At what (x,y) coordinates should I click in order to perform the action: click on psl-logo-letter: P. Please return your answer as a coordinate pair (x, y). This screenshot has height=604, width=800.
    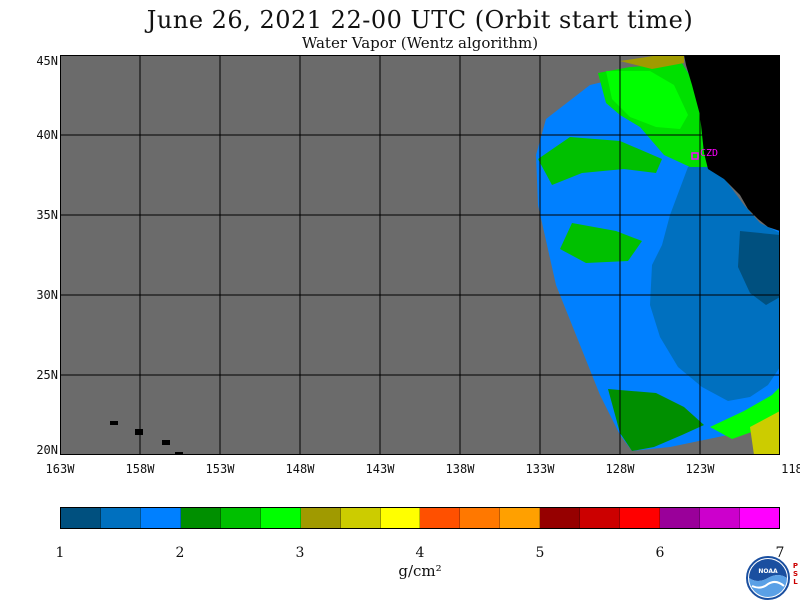
    Looking at the image, I should click on (795, 566).